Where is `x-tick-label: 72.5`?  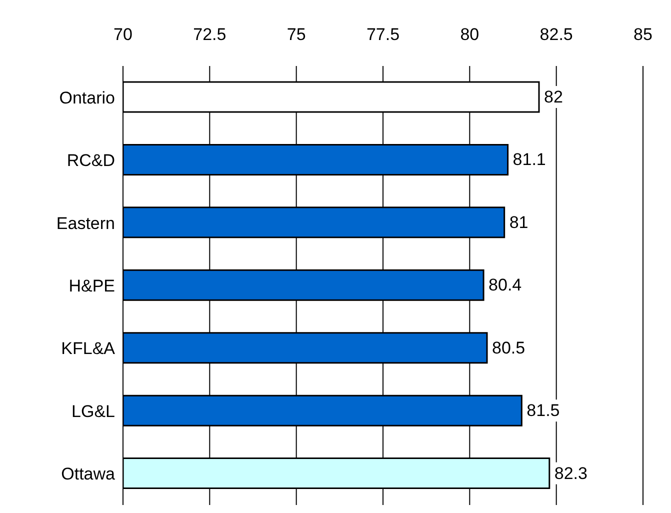 x-tick-label: 72.5 is located at coordinates (209, 34).